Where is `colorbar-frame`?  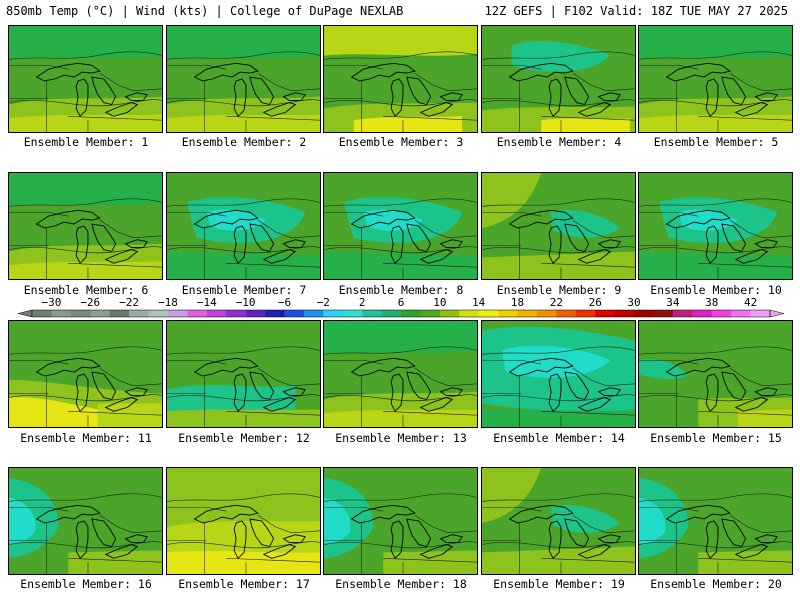 colorbar-frame is located at coordinates (401, 313).